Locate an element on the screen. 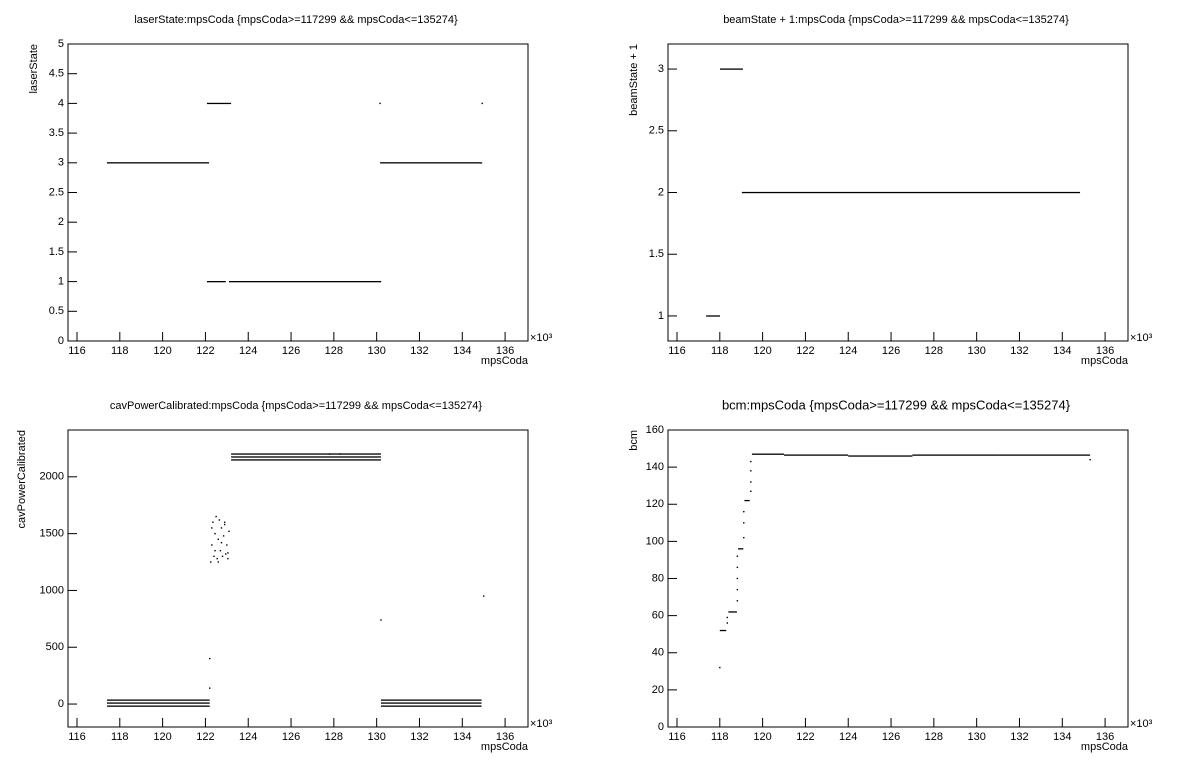  y-tick-label: 0.5 is located at coordinates (56, 311).